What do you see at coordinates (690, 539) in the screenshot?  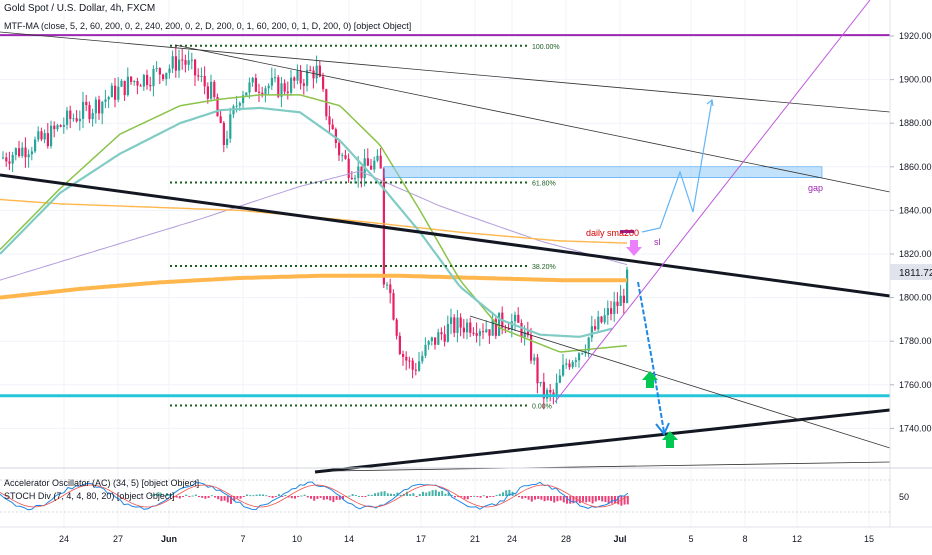 I see `time-tick-label: 5` at bounding box center [690, 539].